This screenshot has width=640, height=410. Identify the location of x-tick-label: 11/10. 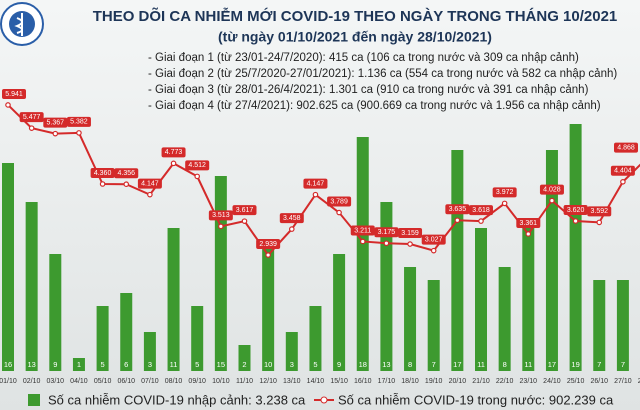
(244, 381).